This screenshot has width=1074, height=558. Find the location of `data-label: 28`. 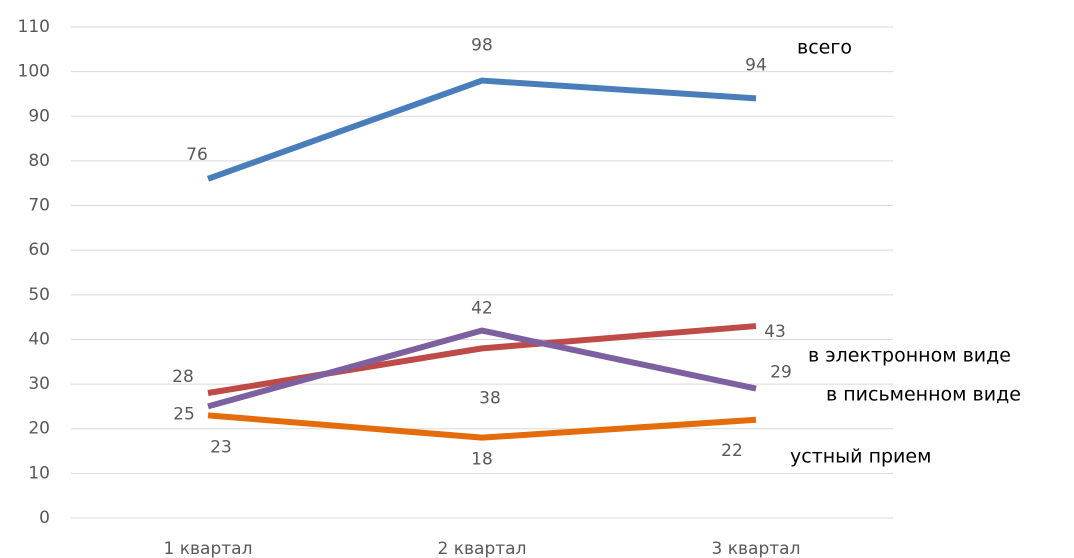

data-label: 28 is located at coordinates (183, 377).